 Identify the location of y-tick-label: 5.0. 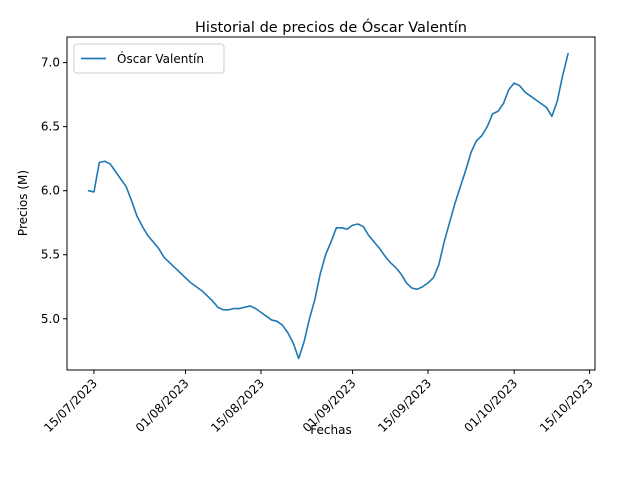
(50, 319).